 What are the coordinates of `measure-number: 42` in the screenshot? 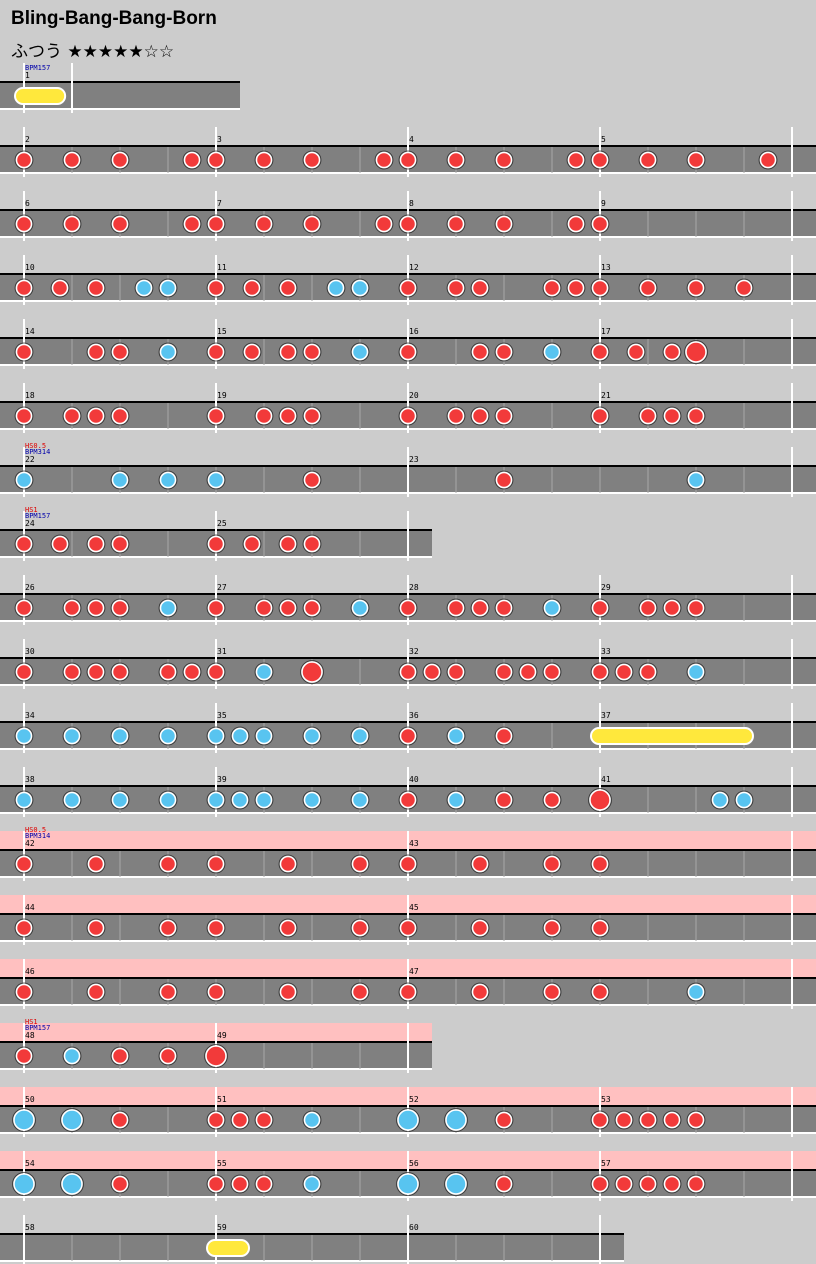 It's located at (30, 843).